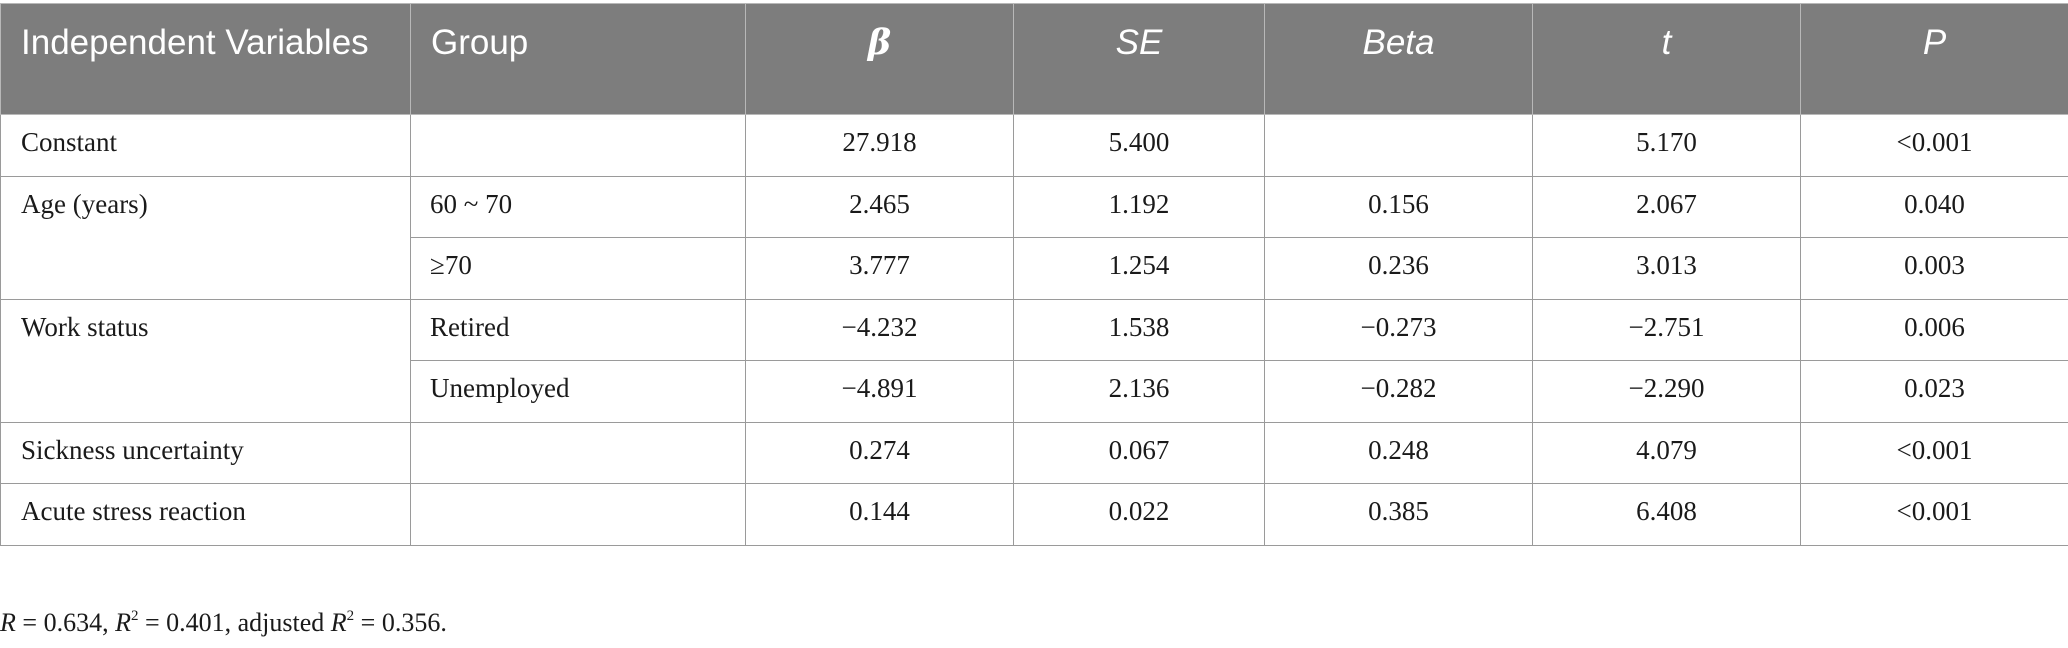 The height and width of the screenshot is (648, 2068). I want to click on header-beta: Beta, so click(1398, 59).